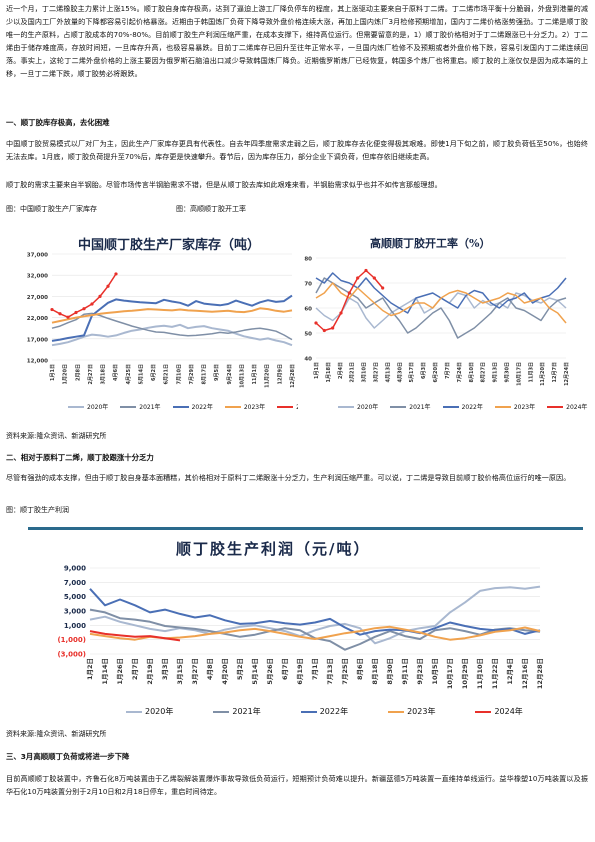 The image size is (595, 842). Describe the element at coordinates (135, 669) in the screenshot. I see `x-tick-label: 2月7日` at that location.